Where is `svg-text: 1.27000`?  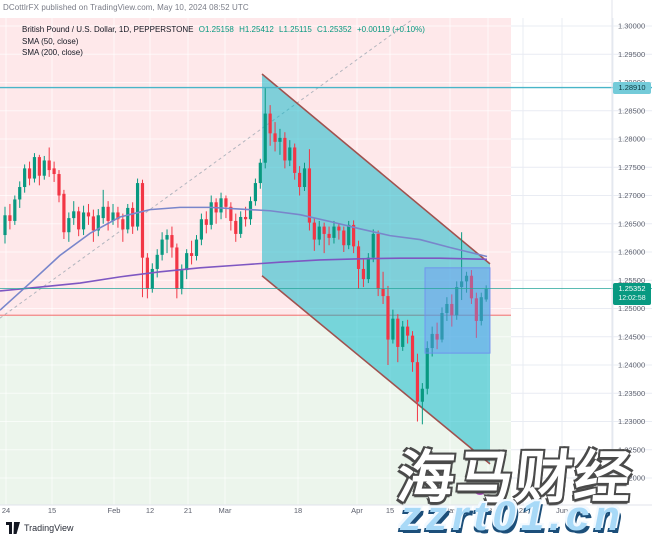 svg-text: 1.27000 is located at coordinates (631, 195).